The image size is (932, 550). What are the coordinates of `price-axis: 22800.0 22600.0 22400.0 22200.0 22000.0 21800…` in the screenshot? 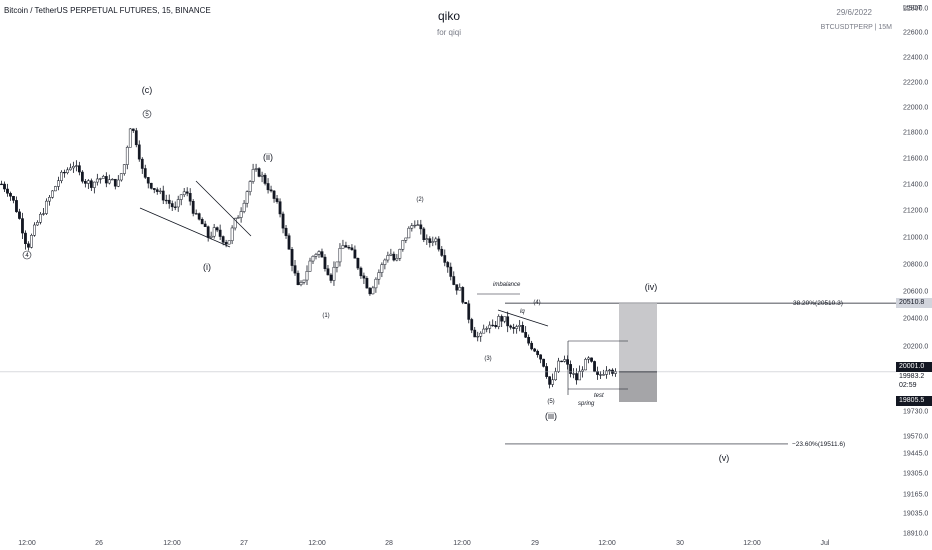 It's located at (914, 275).